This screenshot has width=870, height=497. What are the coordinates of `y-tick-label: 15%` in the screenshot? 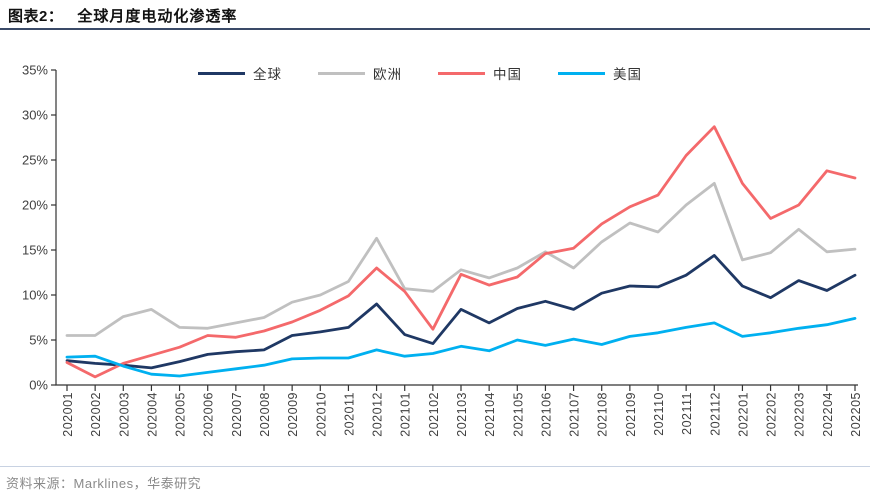 It's located at (35, 250).